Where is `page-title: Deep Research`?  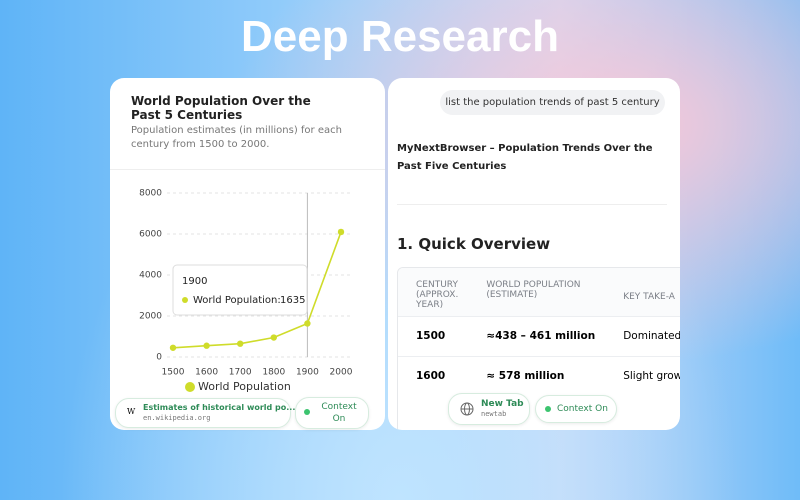 page-title: Deep Research is located at coordinates (400, 36).